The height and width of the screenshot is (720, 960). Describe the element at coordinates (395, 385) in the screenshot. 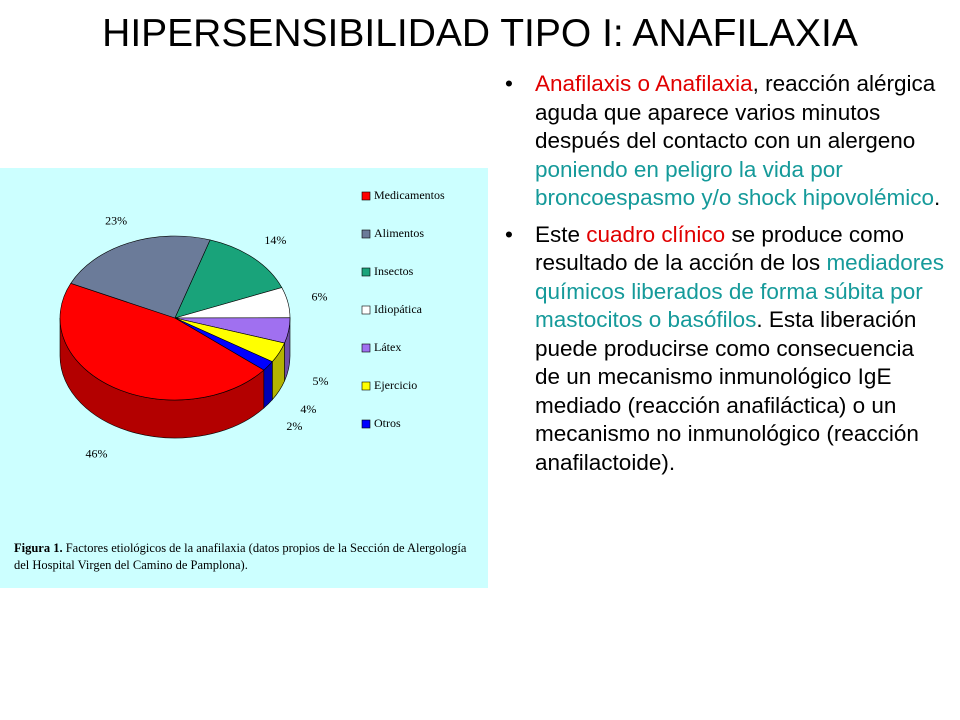

I see `legend-label: Ejercicio` at that location.